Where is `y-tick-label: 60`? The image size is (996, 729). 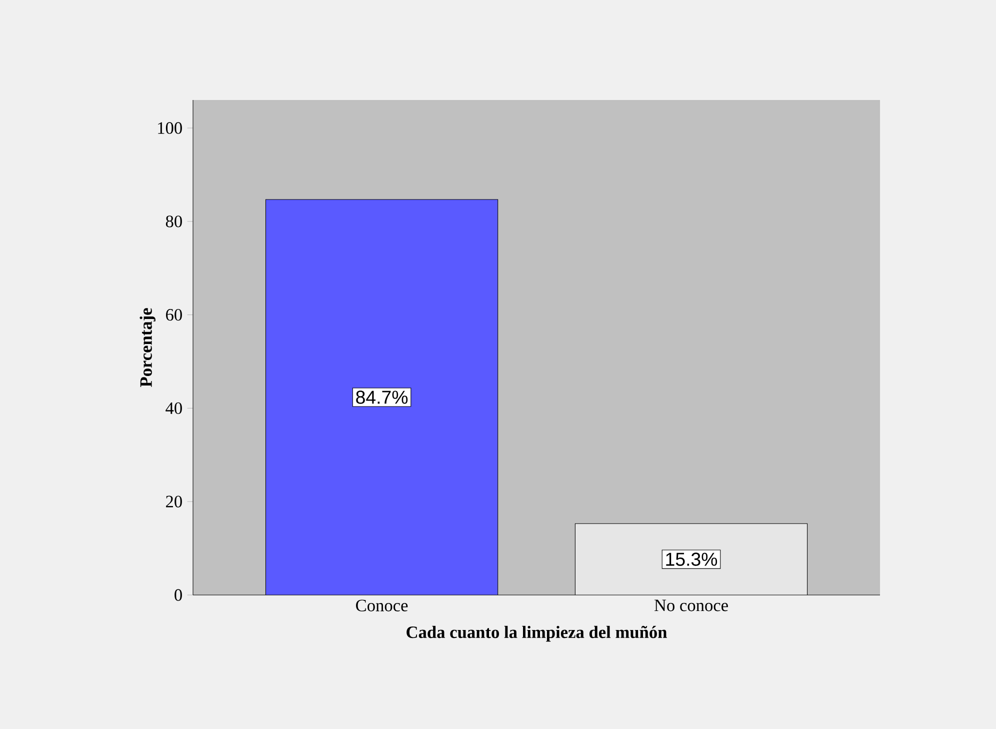 y-tick-label: 60 is located at coordinates (174, 314).